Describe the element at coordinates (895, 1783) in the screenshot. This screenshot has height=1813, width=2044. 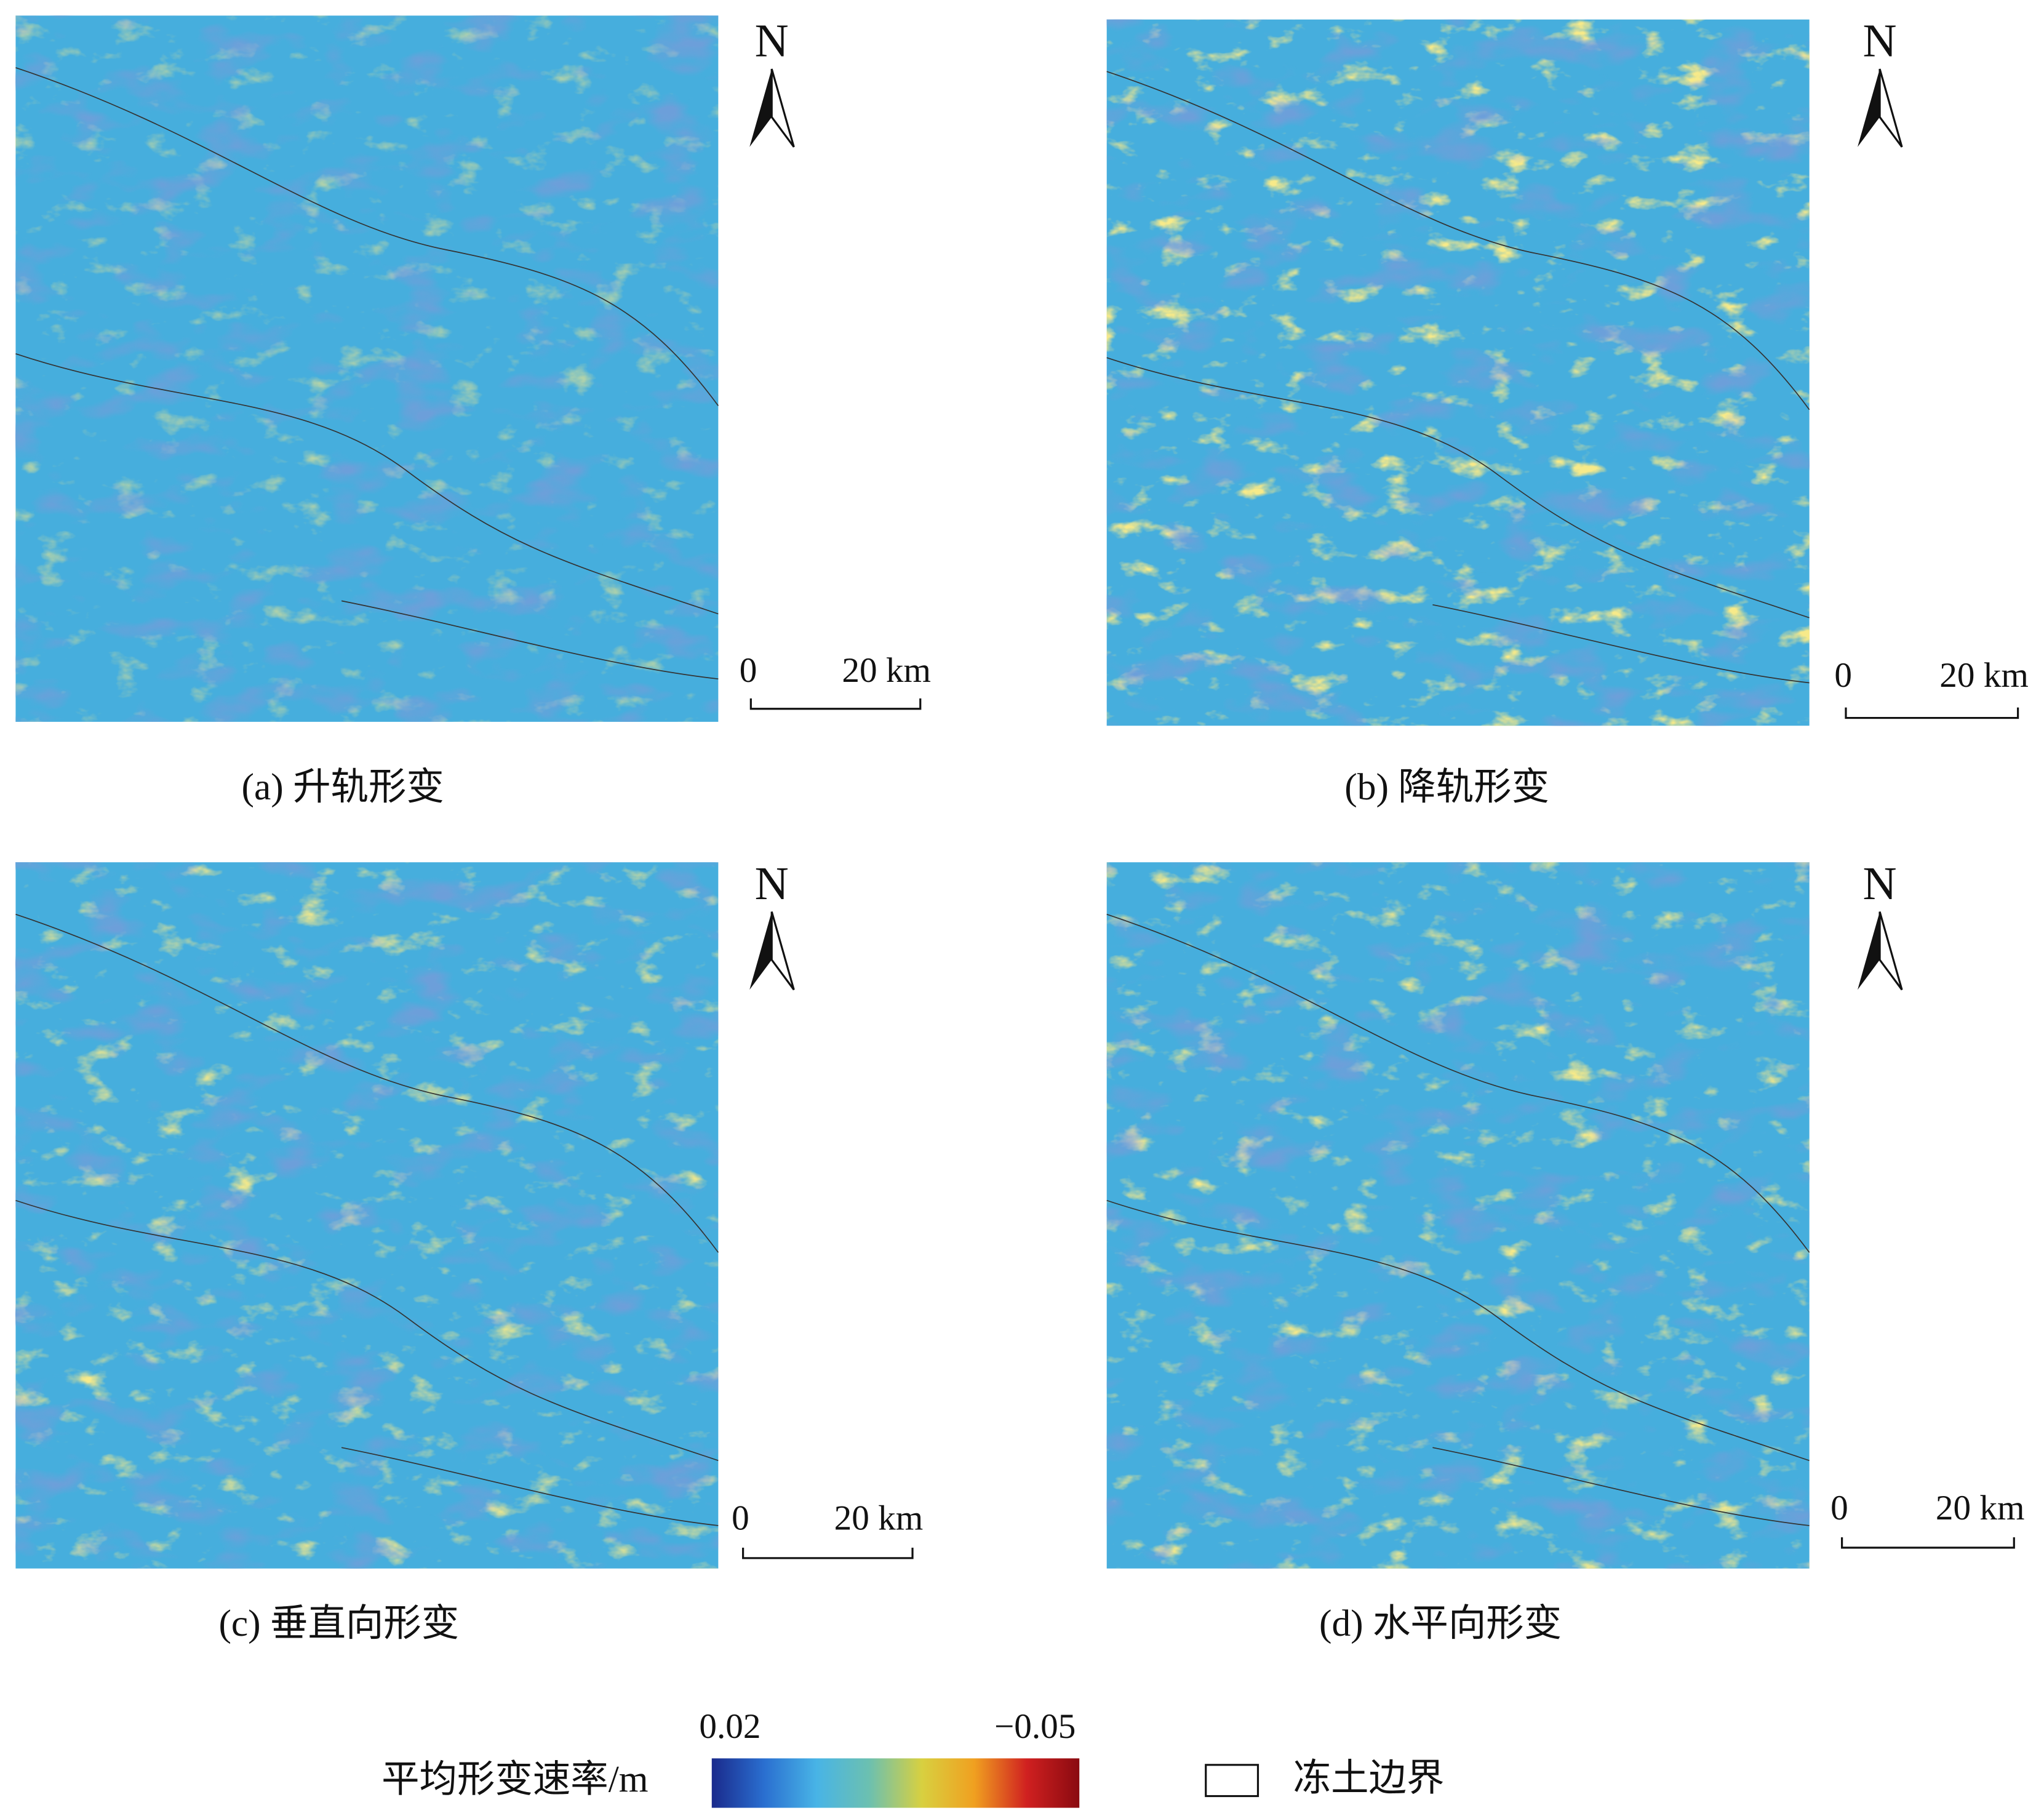
I see `colorbar` at that location.